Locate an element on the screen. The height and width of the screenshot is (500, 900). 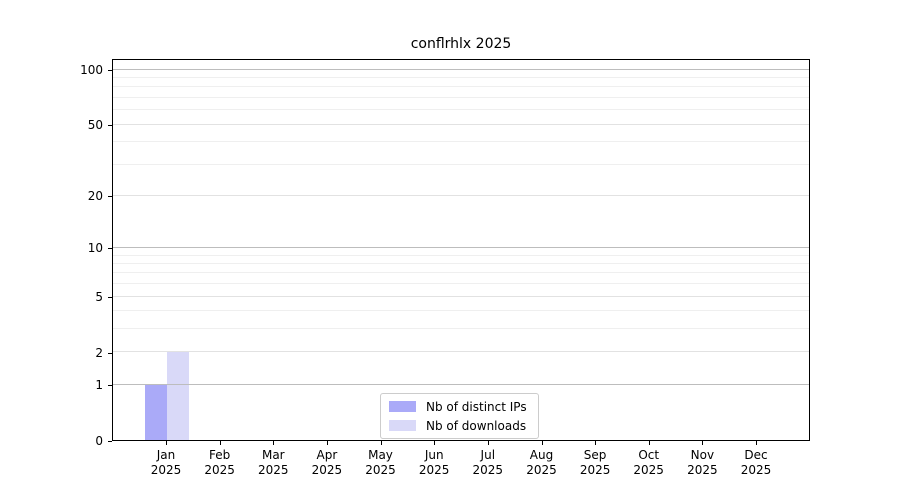
x-tick-label-dec: Dec 2025 is located at coordinates (756, 462).